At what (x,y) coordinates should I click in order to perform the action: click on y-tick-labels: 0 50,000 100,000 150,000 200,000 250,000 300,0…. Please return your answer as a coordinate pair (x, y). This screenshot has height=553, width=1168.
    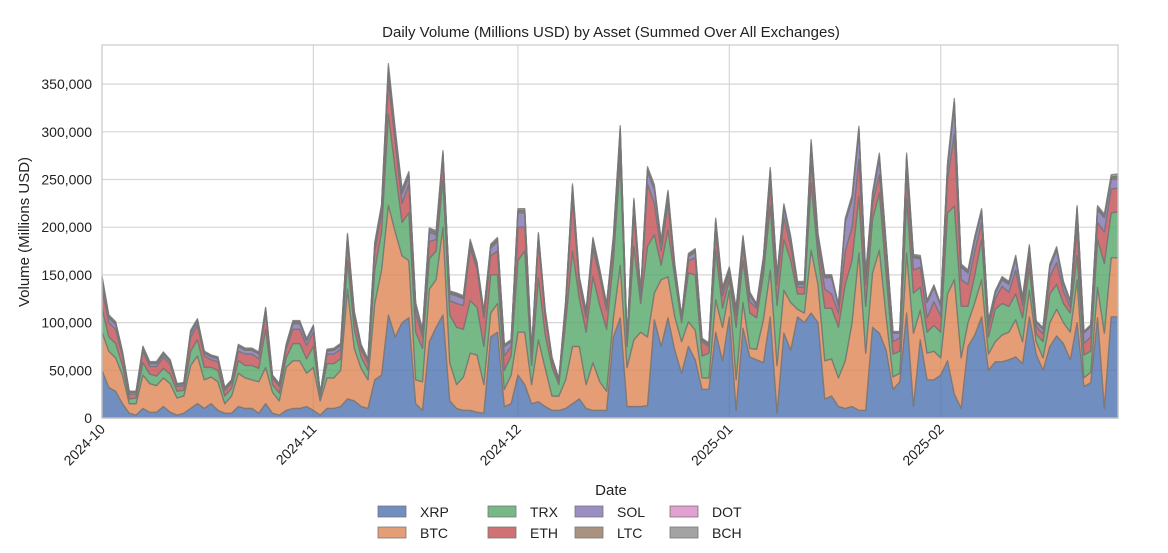
    Looking at the image, I should click on (66, 251).